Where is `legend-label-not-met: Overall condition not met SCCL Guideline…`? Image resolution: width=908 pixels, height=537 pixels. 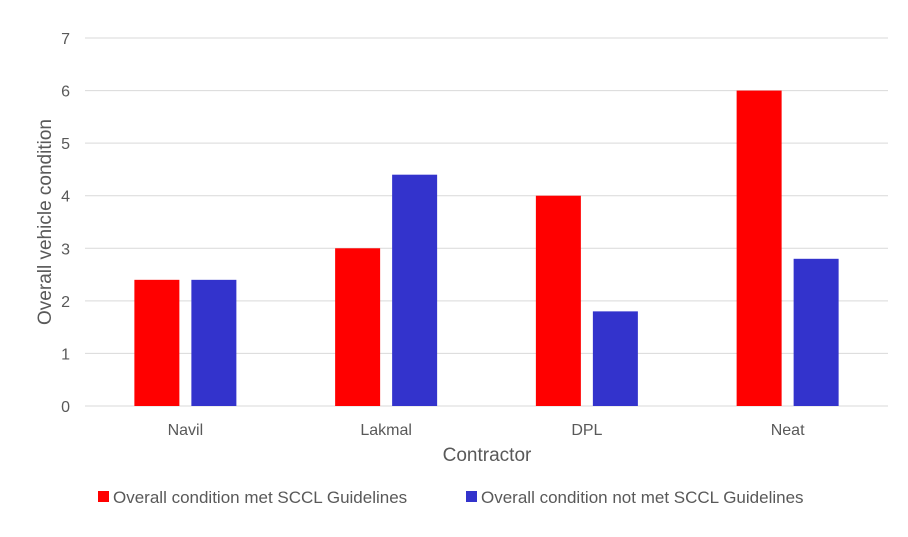
legend-label-not-met: Overall condition not met SCCL Guideline… is located at coordinates (642, 497).